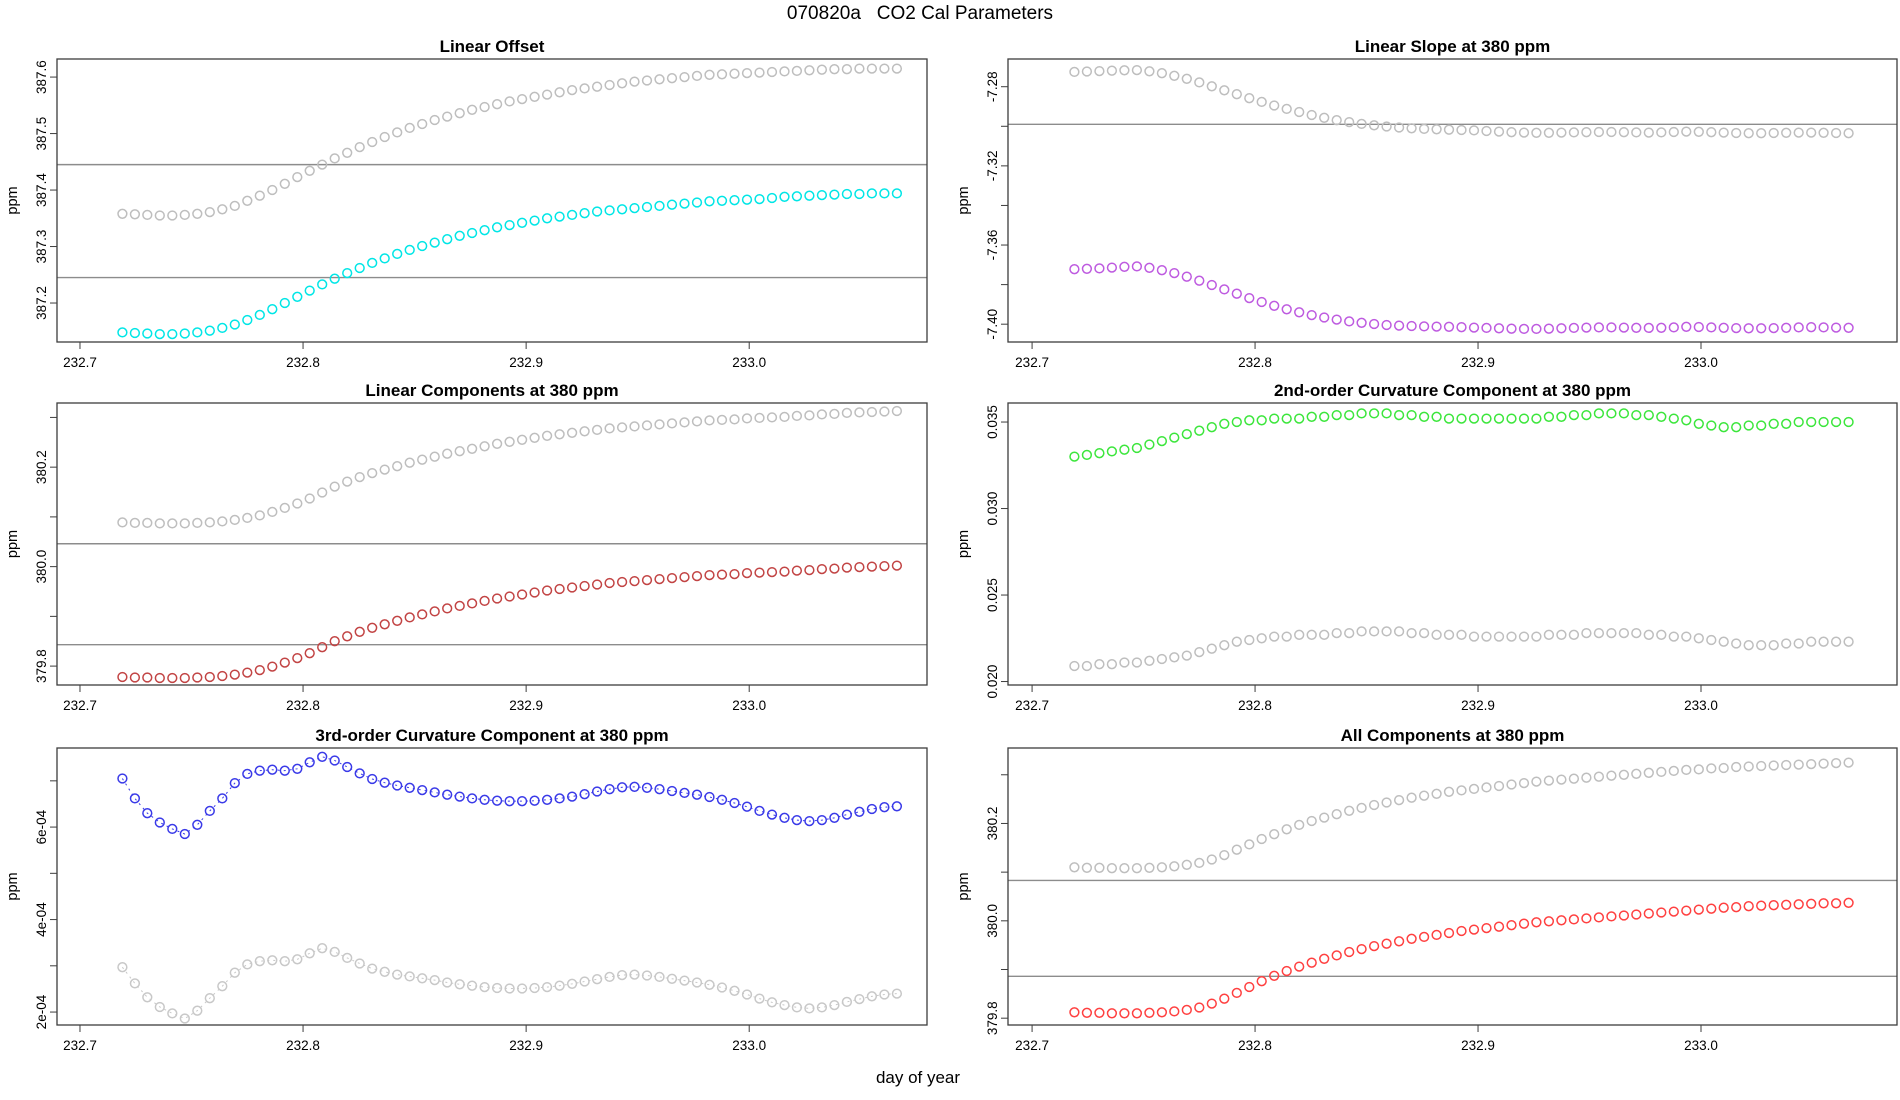 The width and height of the screenshot is (1900, 1100). I want to click on y-tick-label: 380.2, so click(41, 467).